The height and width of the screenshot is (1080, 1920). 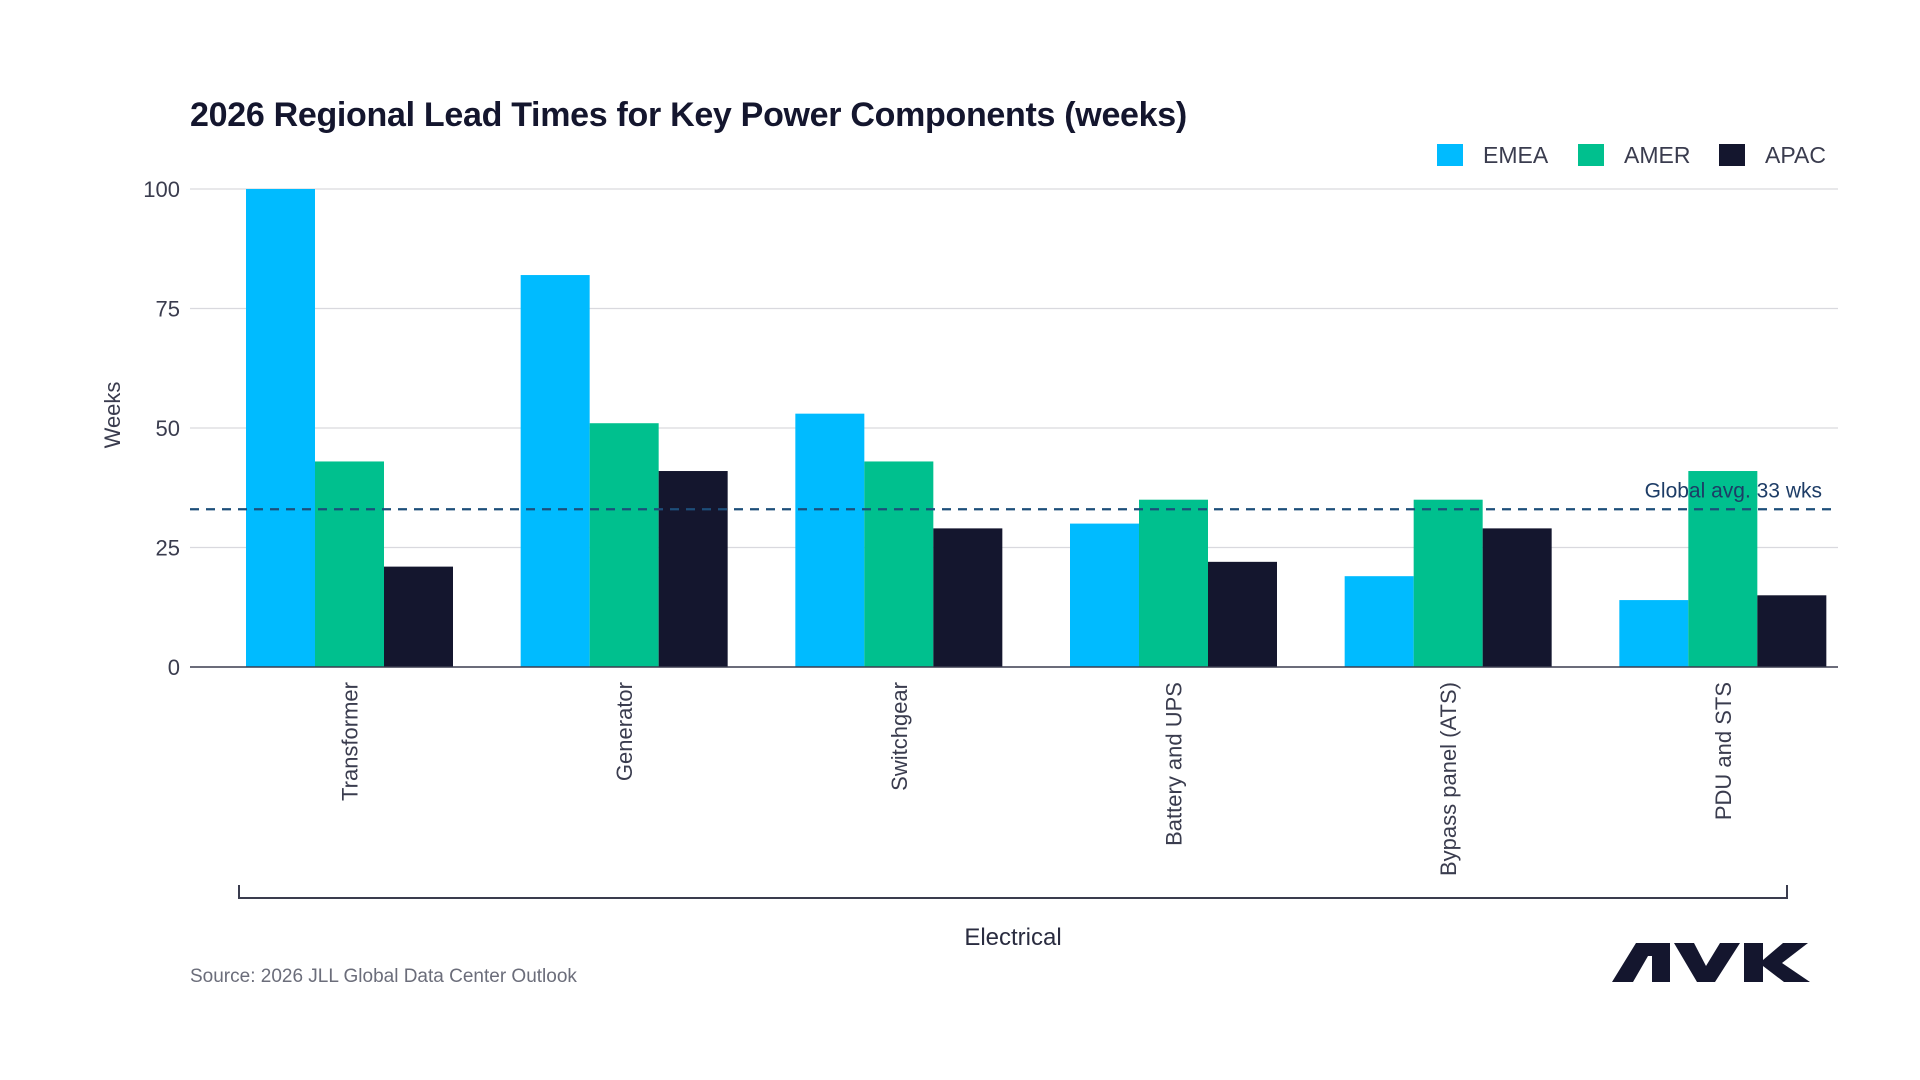 I want to click on y-tick-label: 25, so click(x=168, y=548).